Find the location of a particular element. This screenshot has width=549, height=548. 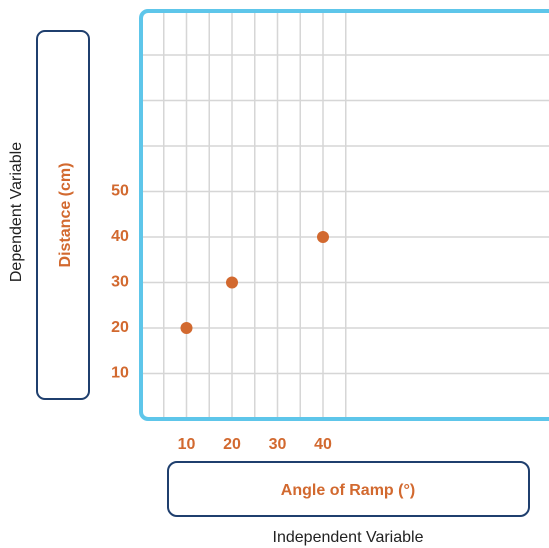

y-axis-label-box is located at coordinates (63, 215).